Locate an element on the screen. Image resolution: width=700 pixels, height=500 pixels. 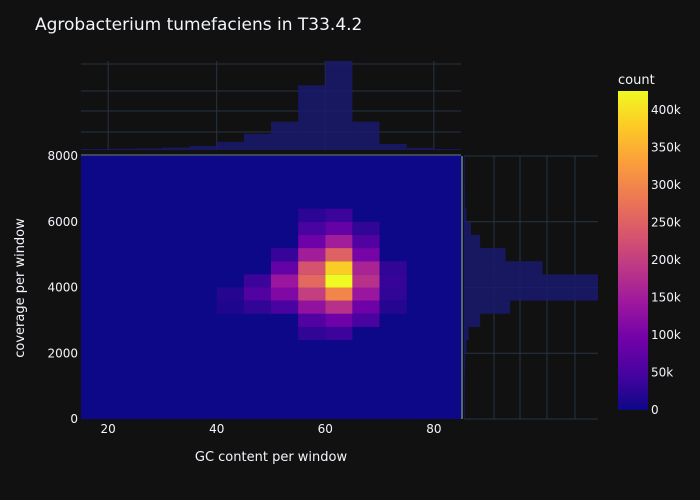
marginal-x-histogram is located at coordinates (271, 105).